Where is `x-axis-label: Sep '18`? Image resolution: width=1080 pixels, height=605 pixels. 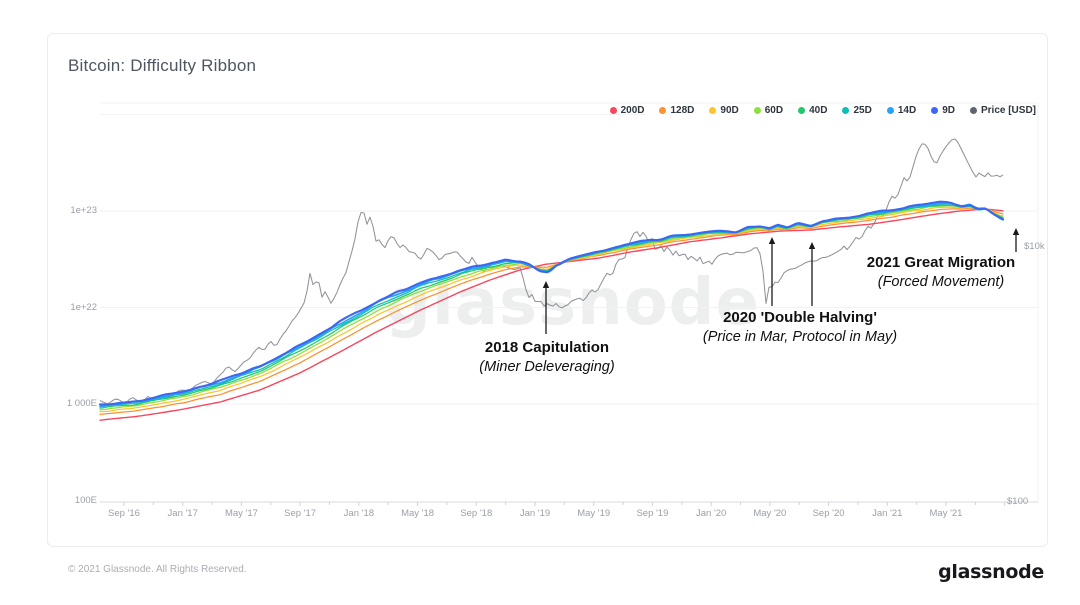
x-axis-label: Sep '18 is located at coordinates (476, 513).